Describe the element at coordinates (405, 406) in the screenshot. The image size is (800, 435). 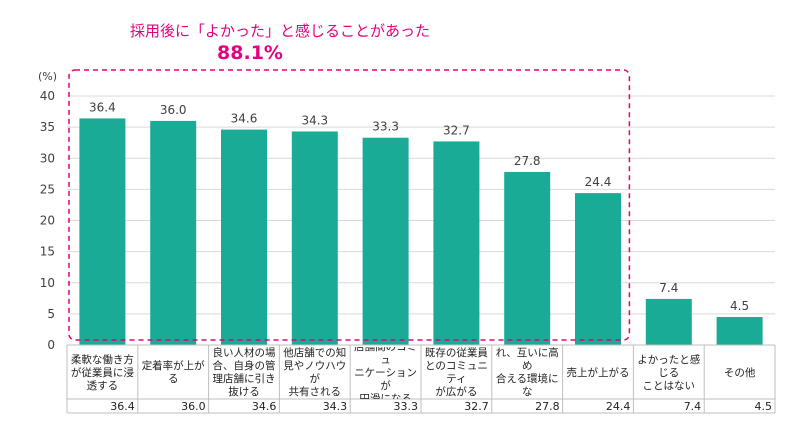
I see `table-value-cell: 33.3` at that location.